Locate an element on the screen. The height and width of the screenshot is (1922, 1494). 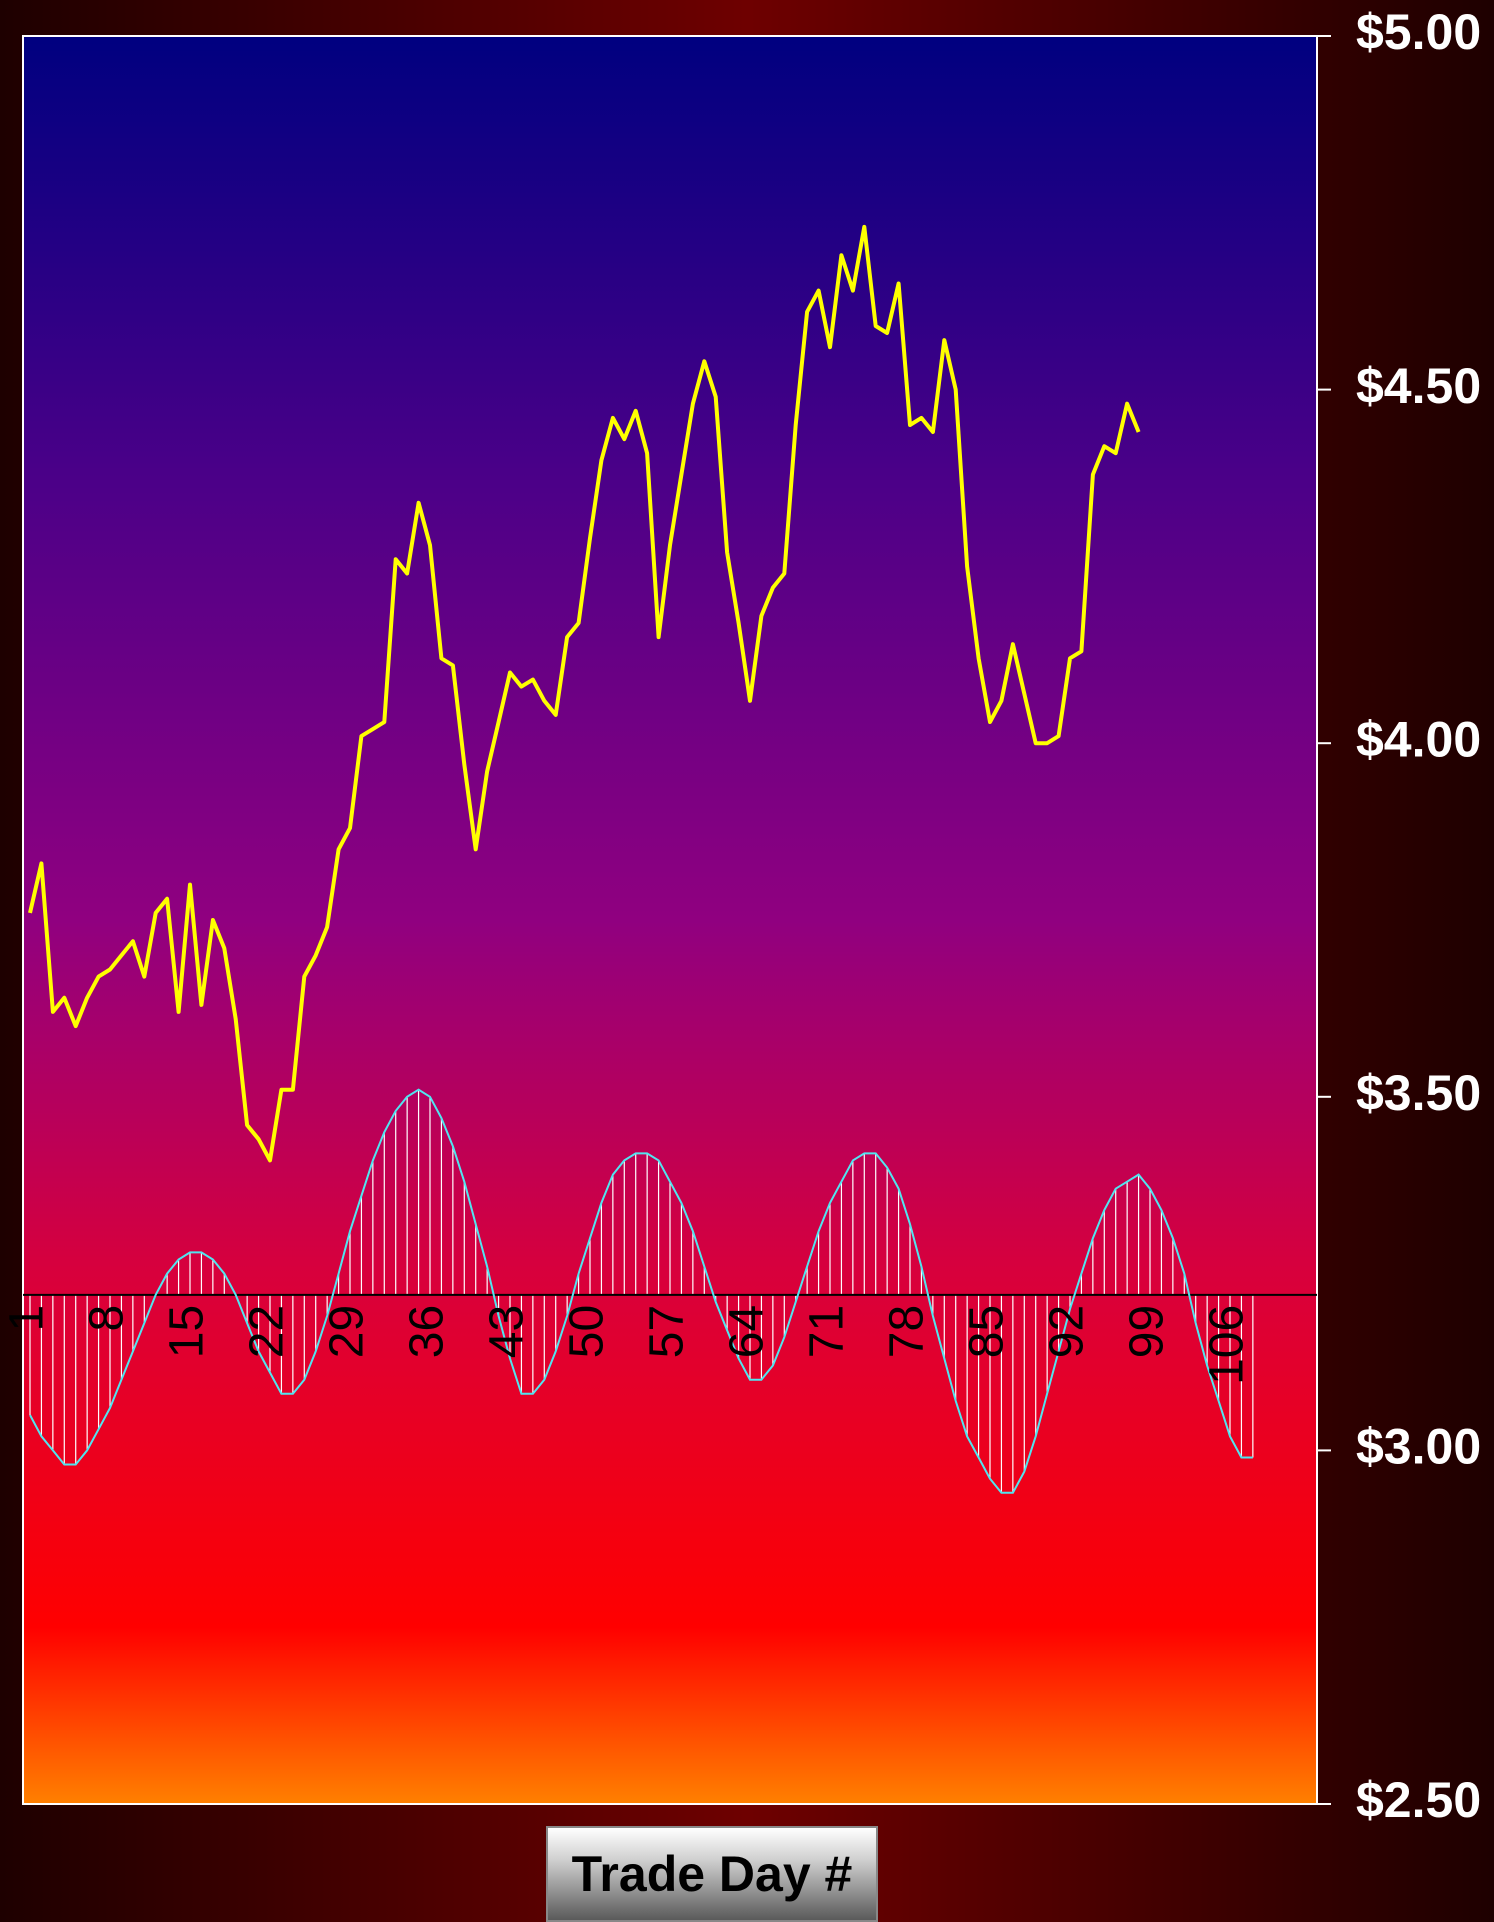
x-axis-title: Trade Day # is located at coordinates (712, 1874).